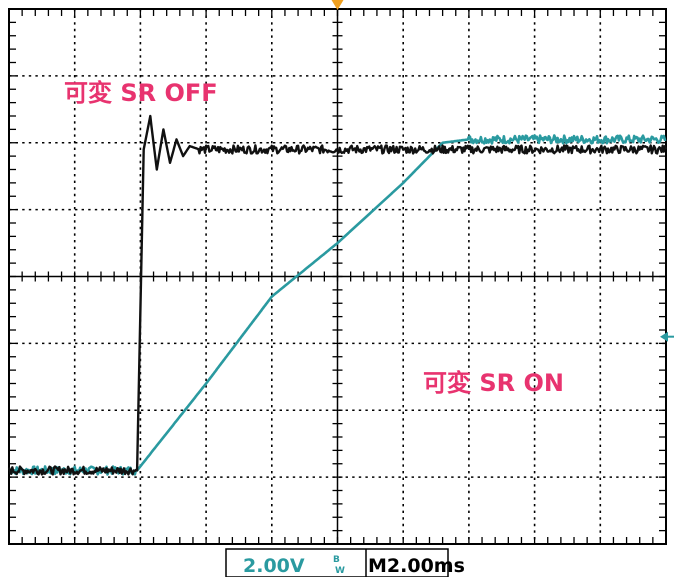 The width and height of the screenshot is (675, 577). What do you see at coordinates (274, 566) in the screenshot?
I see `volts-per-div: 2.00V` at bounding box center [274, 566].